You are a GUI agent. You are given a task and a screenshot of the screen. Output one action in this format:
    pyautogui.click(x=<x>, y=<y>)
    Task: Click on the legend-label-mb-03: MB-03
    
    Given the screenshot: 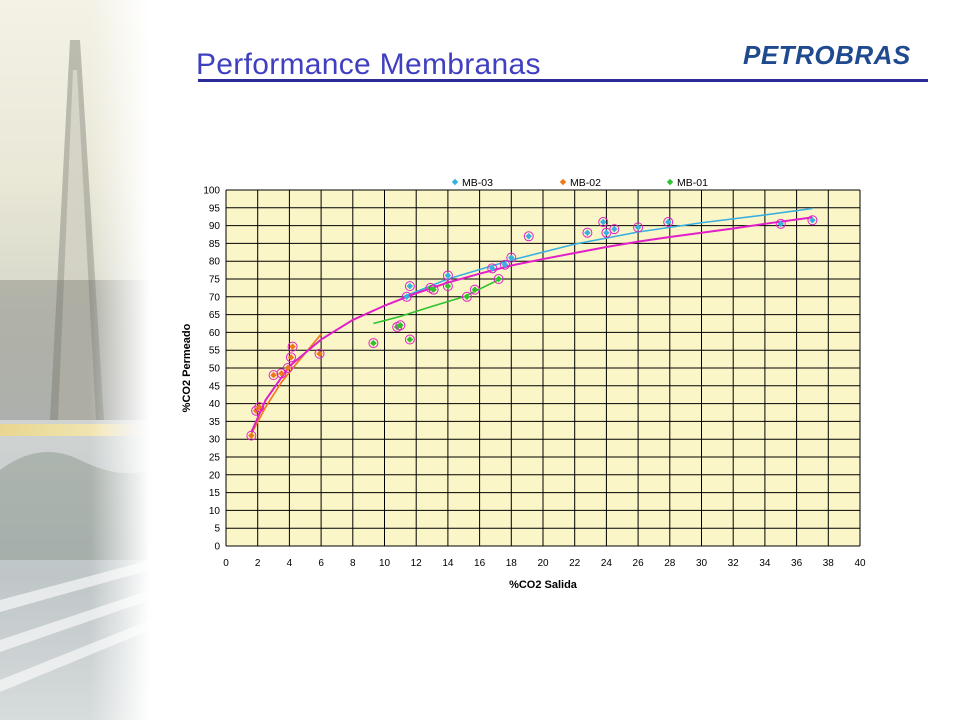 What is the action you would take?
    pyautogui.click(x=477, y=183)
    